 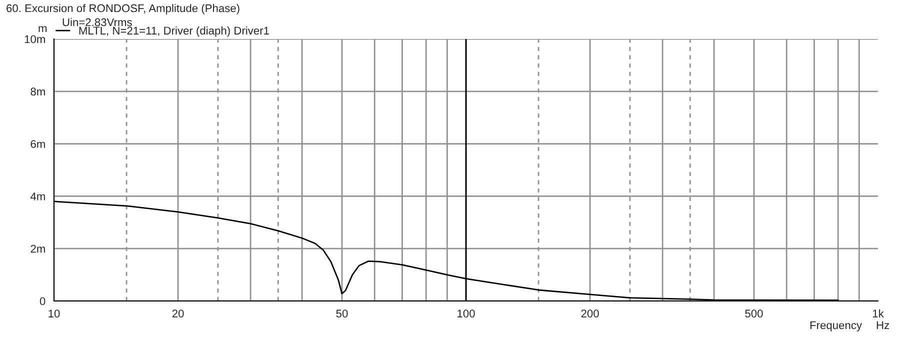 I want to click on x-tick-label: 50, so click(x=342, y=314).